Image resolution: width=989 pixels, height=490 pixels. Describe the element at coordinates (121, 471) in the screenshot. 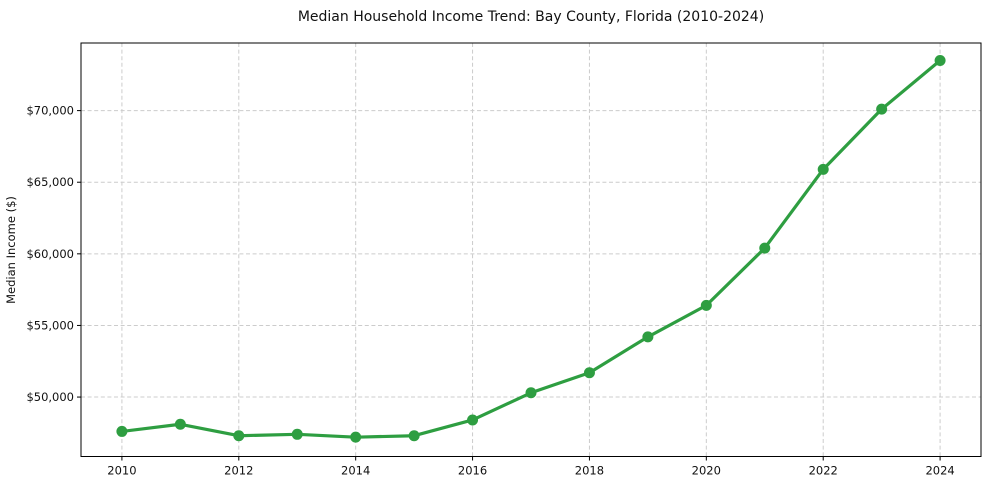

I see `x-tick-label: 2010` at that location.